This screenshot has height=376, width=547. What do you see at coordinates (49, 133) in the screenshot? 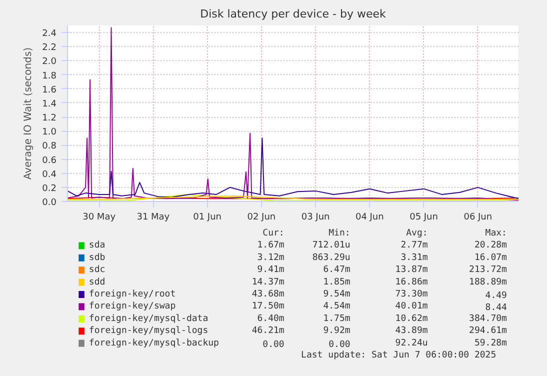
I see `y-tick-label: 1.0` at bounding box center [49, 133].